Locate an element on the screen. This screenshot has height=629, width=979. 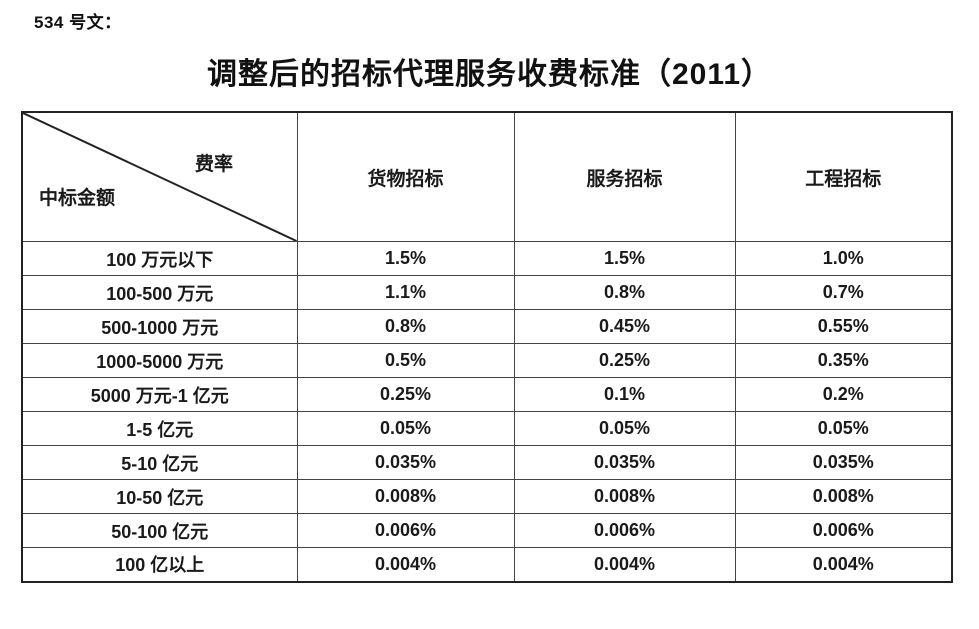
amount-cell: 100-500 万元 is located at coordinates (159, 292).